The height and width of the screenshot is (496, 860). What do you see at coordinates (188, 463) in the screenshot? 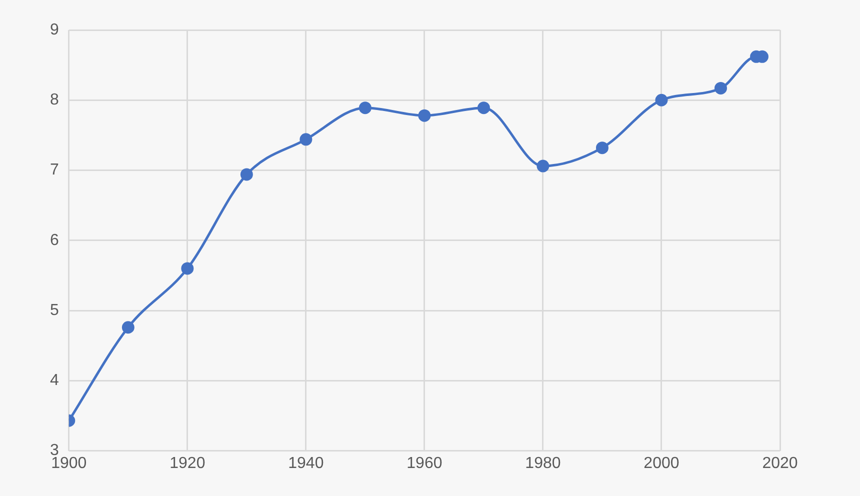
I see `x-tick-label: 1920` at bounding box center [188, 463].